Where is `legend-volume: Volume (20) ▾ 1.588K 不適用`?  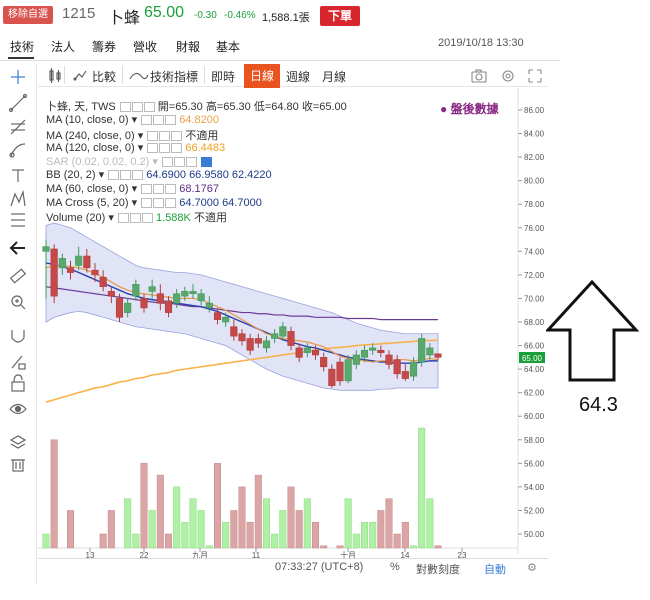 legend-volume: Volume (20) ▾ 1.588K 不適用 is located at coordinates (136, 218).